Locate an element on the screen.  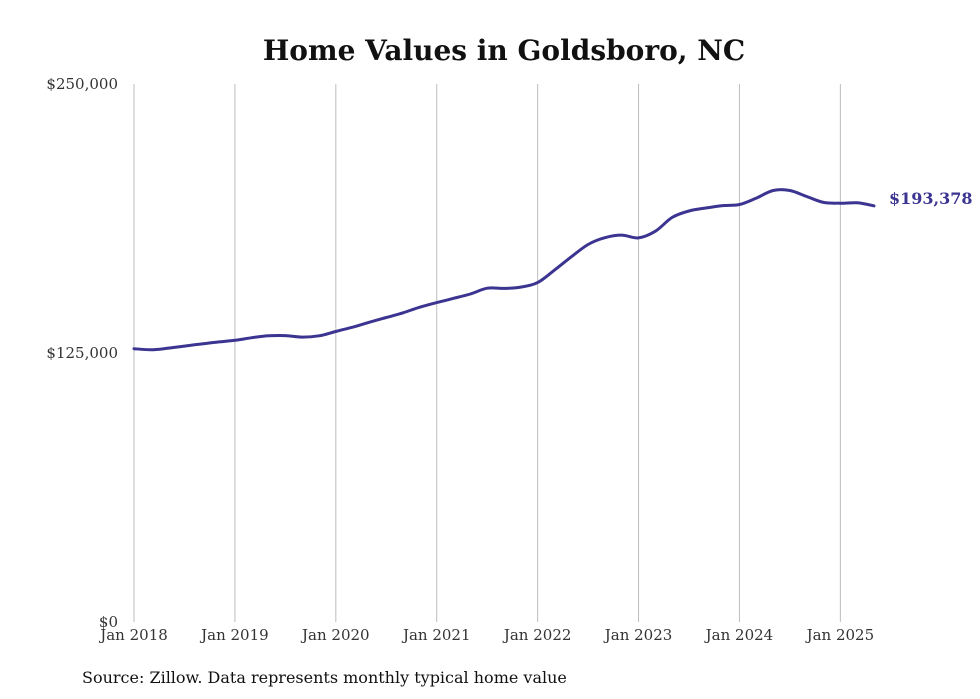
x-tick-label: Jan 2024 is located at coordinates (739, 635).